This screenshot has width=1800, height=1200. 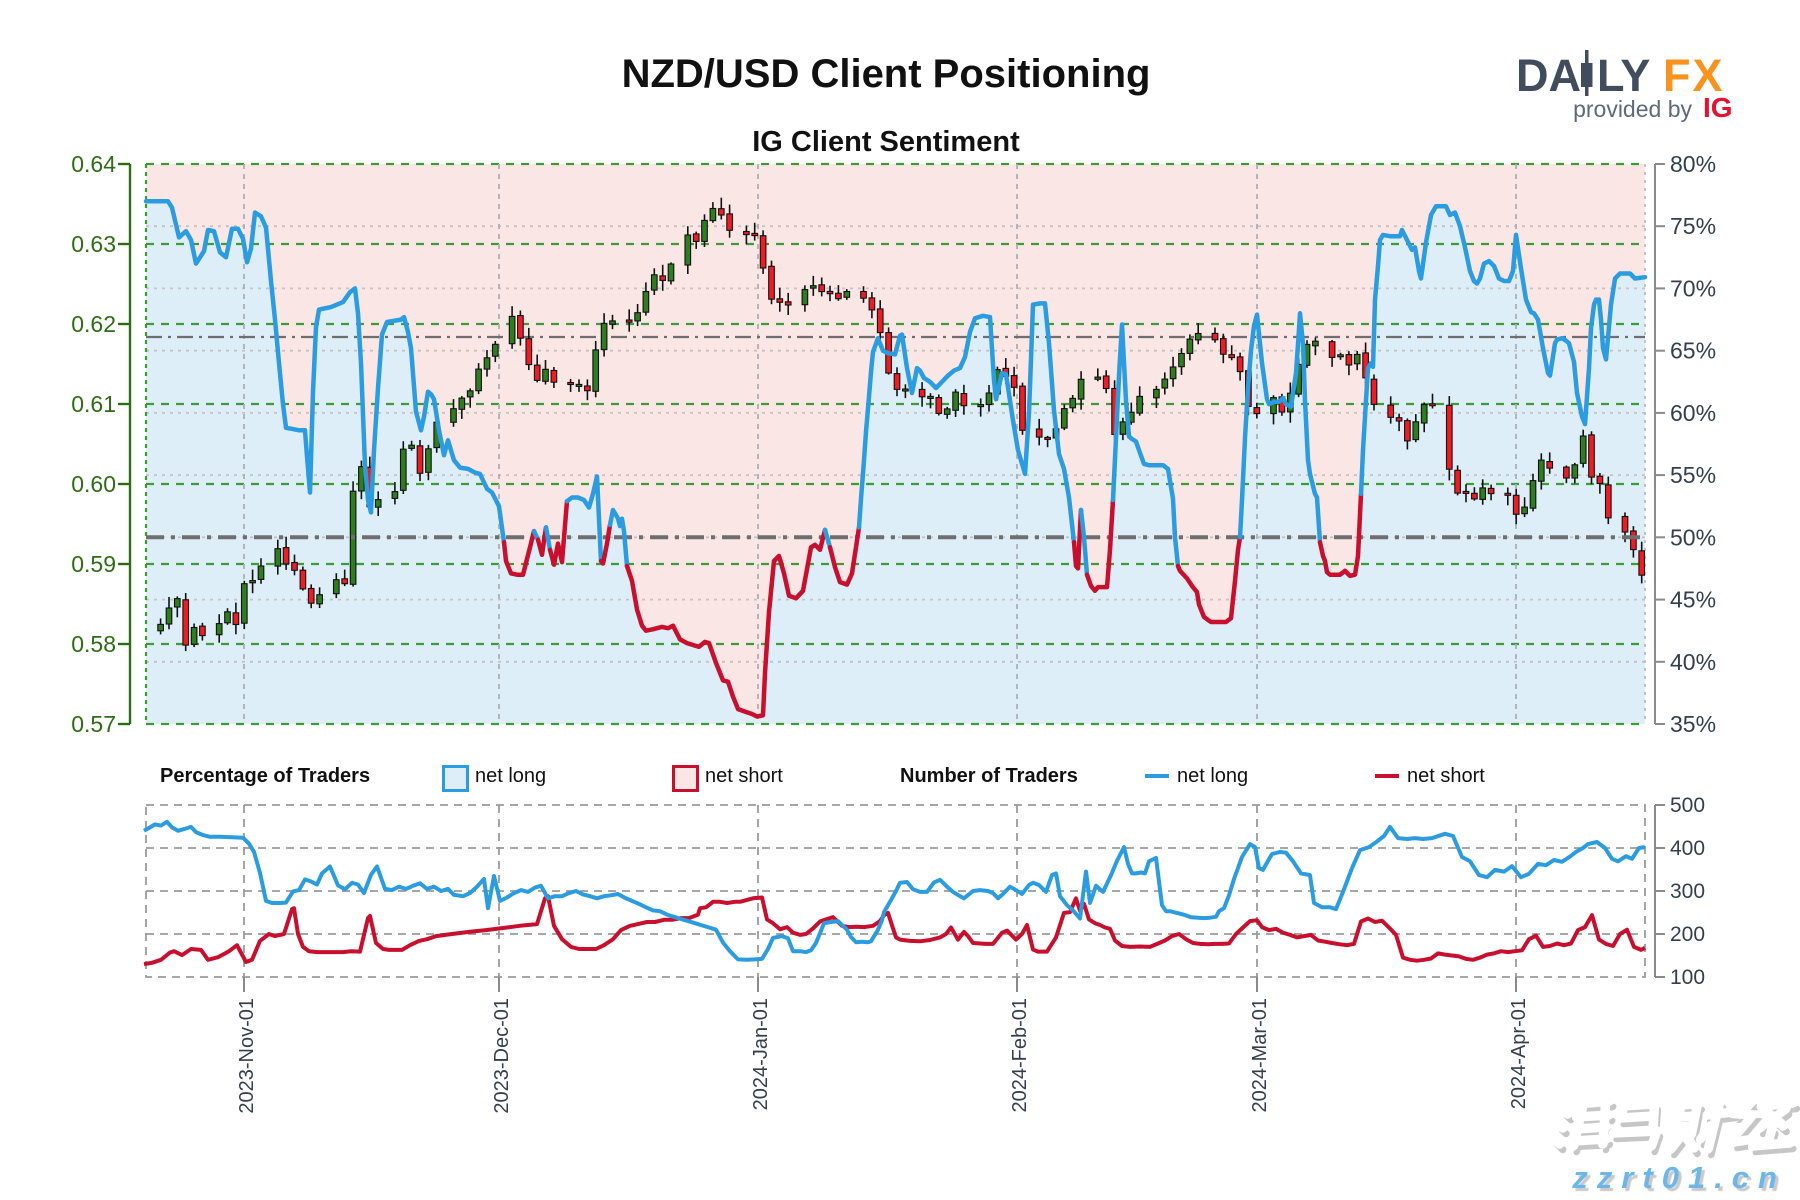 I want to click on svg-text: 400, so click(x=1687, y=848).